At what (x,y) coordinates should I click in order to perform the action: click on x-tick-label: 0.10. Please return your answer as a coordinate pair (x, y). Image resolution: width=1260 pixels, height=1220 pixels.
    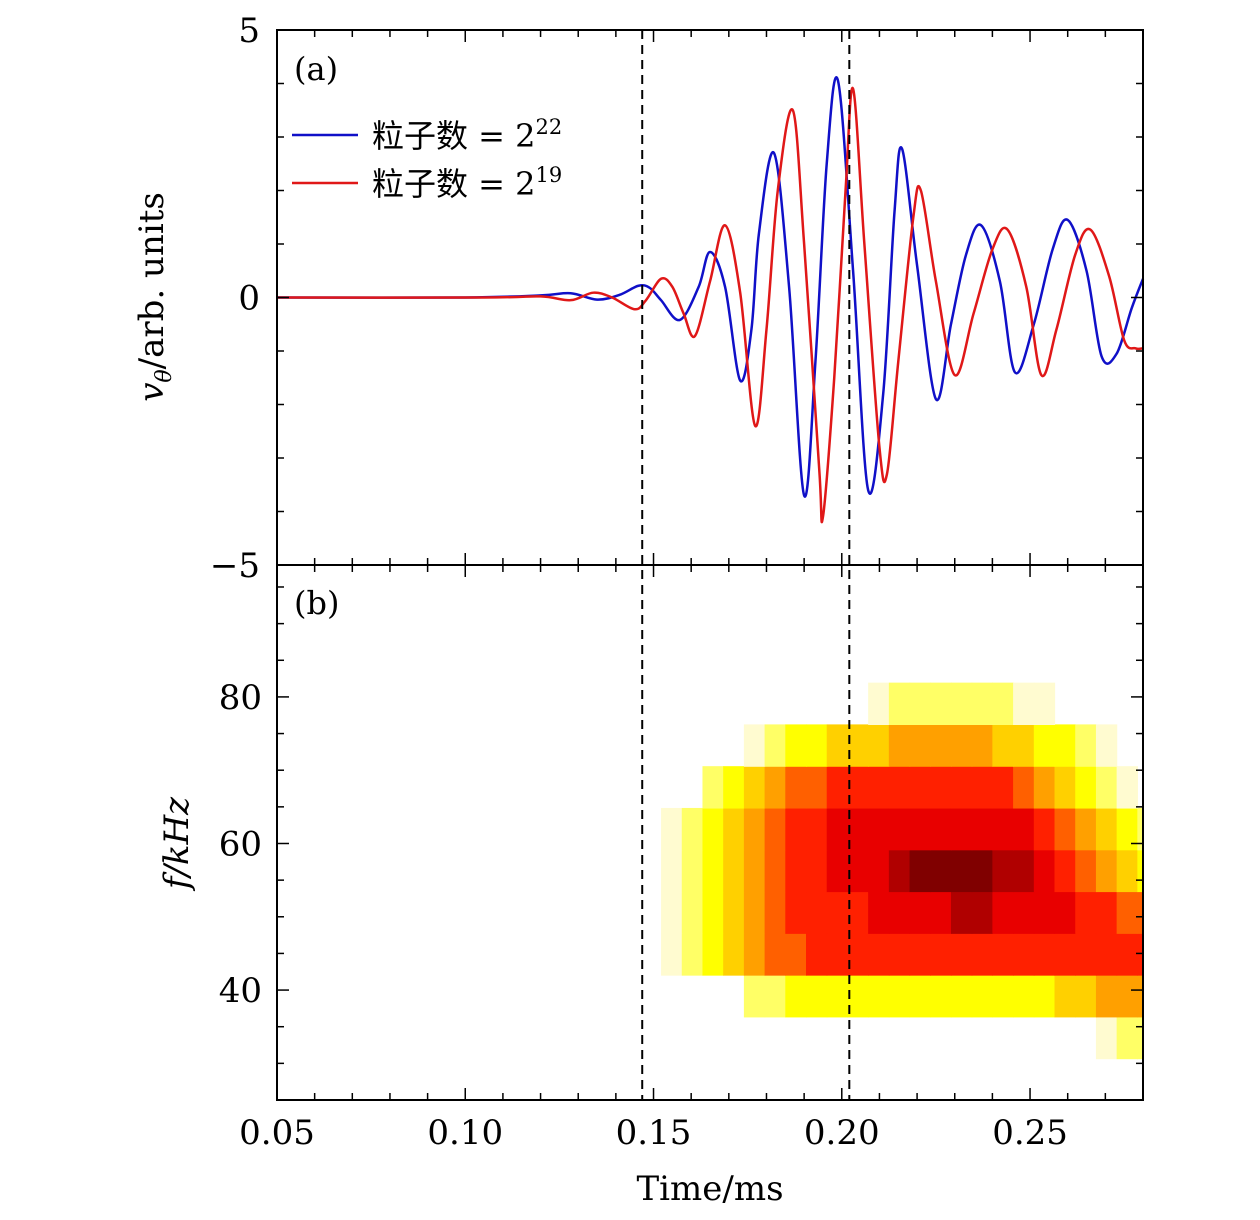
    Looking at the image, I should click on (465, 1133).